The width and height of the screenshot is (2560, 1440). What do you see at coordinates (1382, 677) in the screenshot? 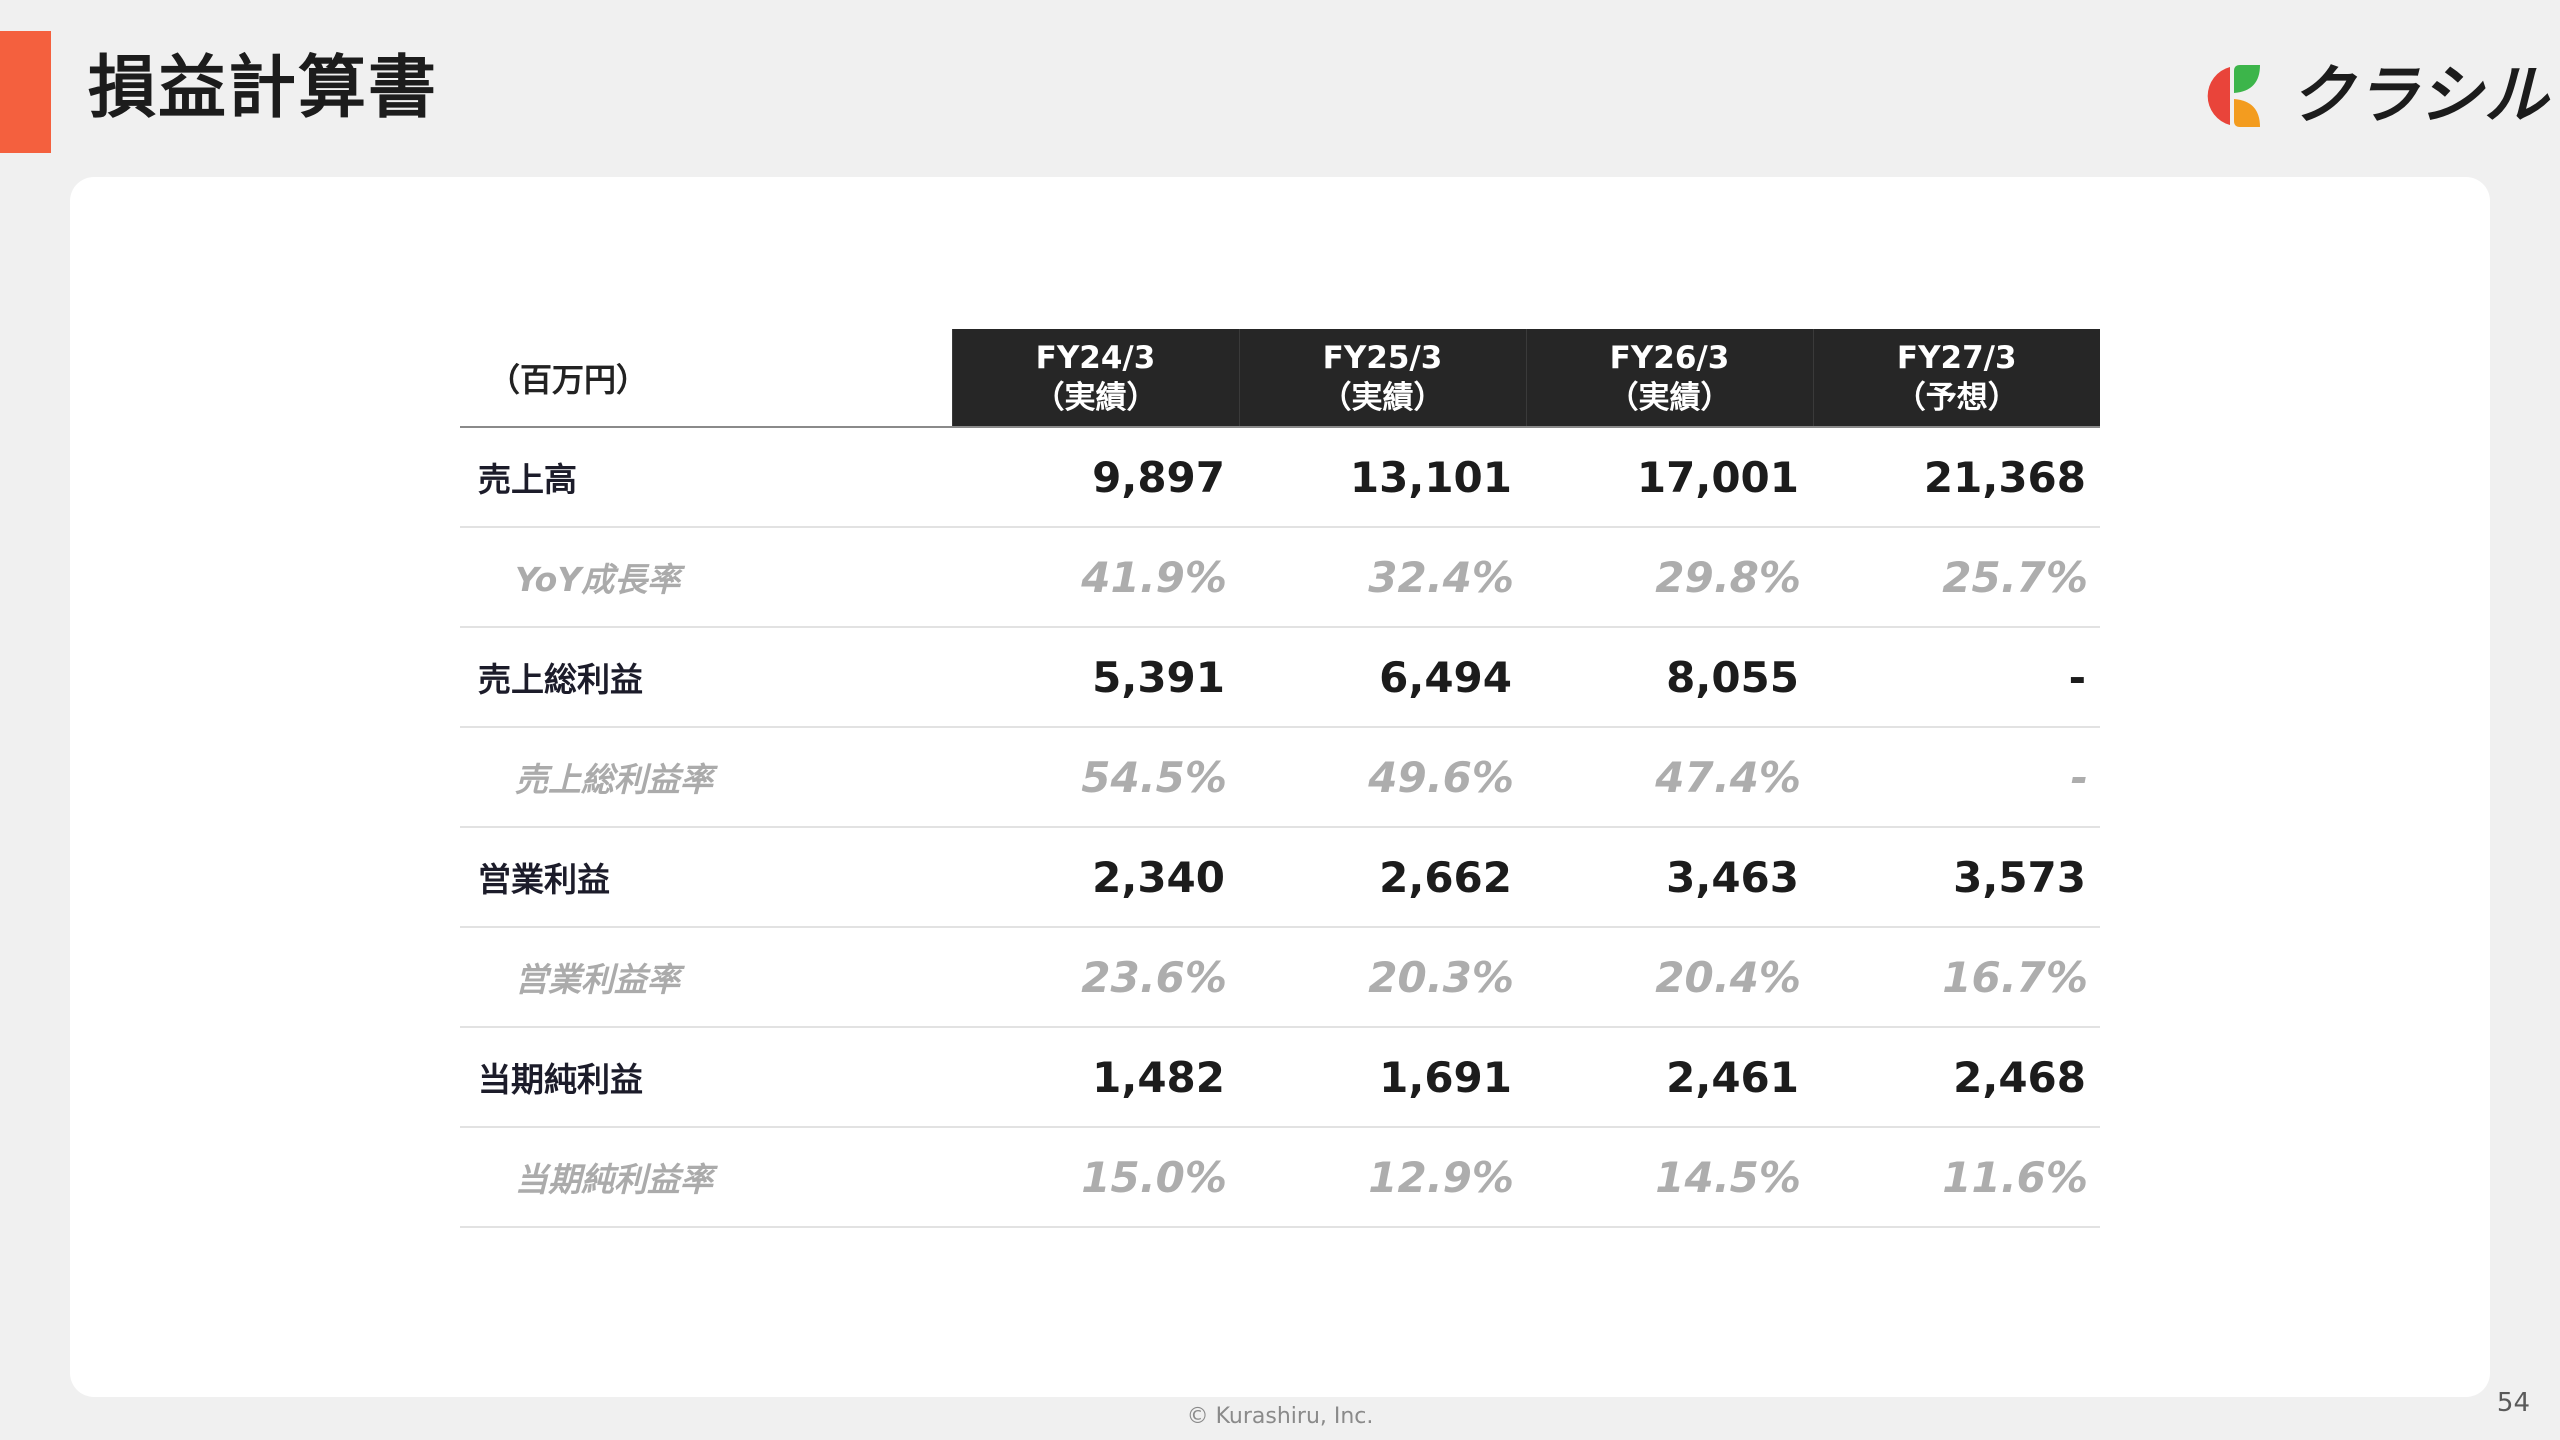
I see `table-cell: 6,494` at bounding box center [1382, 677].